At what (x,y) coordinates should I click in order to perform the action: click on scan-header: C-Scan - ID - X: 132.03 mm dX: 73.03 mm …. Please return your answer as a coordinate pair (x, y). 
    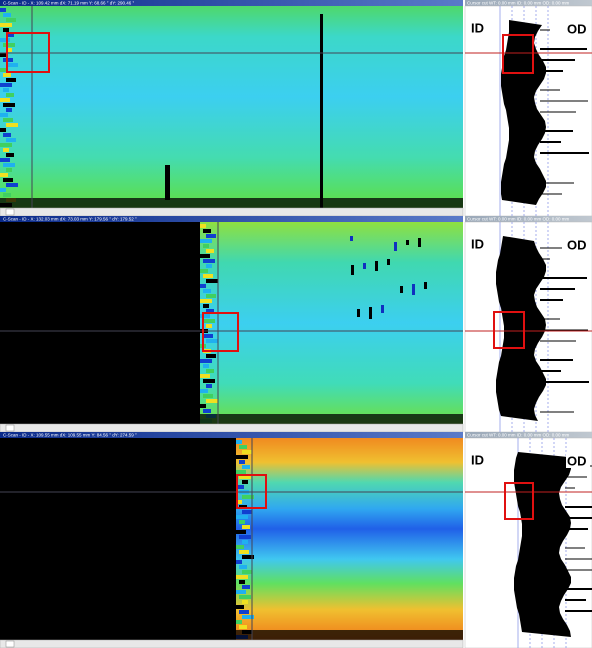
    Looking at the image, I should click on (70, 218).